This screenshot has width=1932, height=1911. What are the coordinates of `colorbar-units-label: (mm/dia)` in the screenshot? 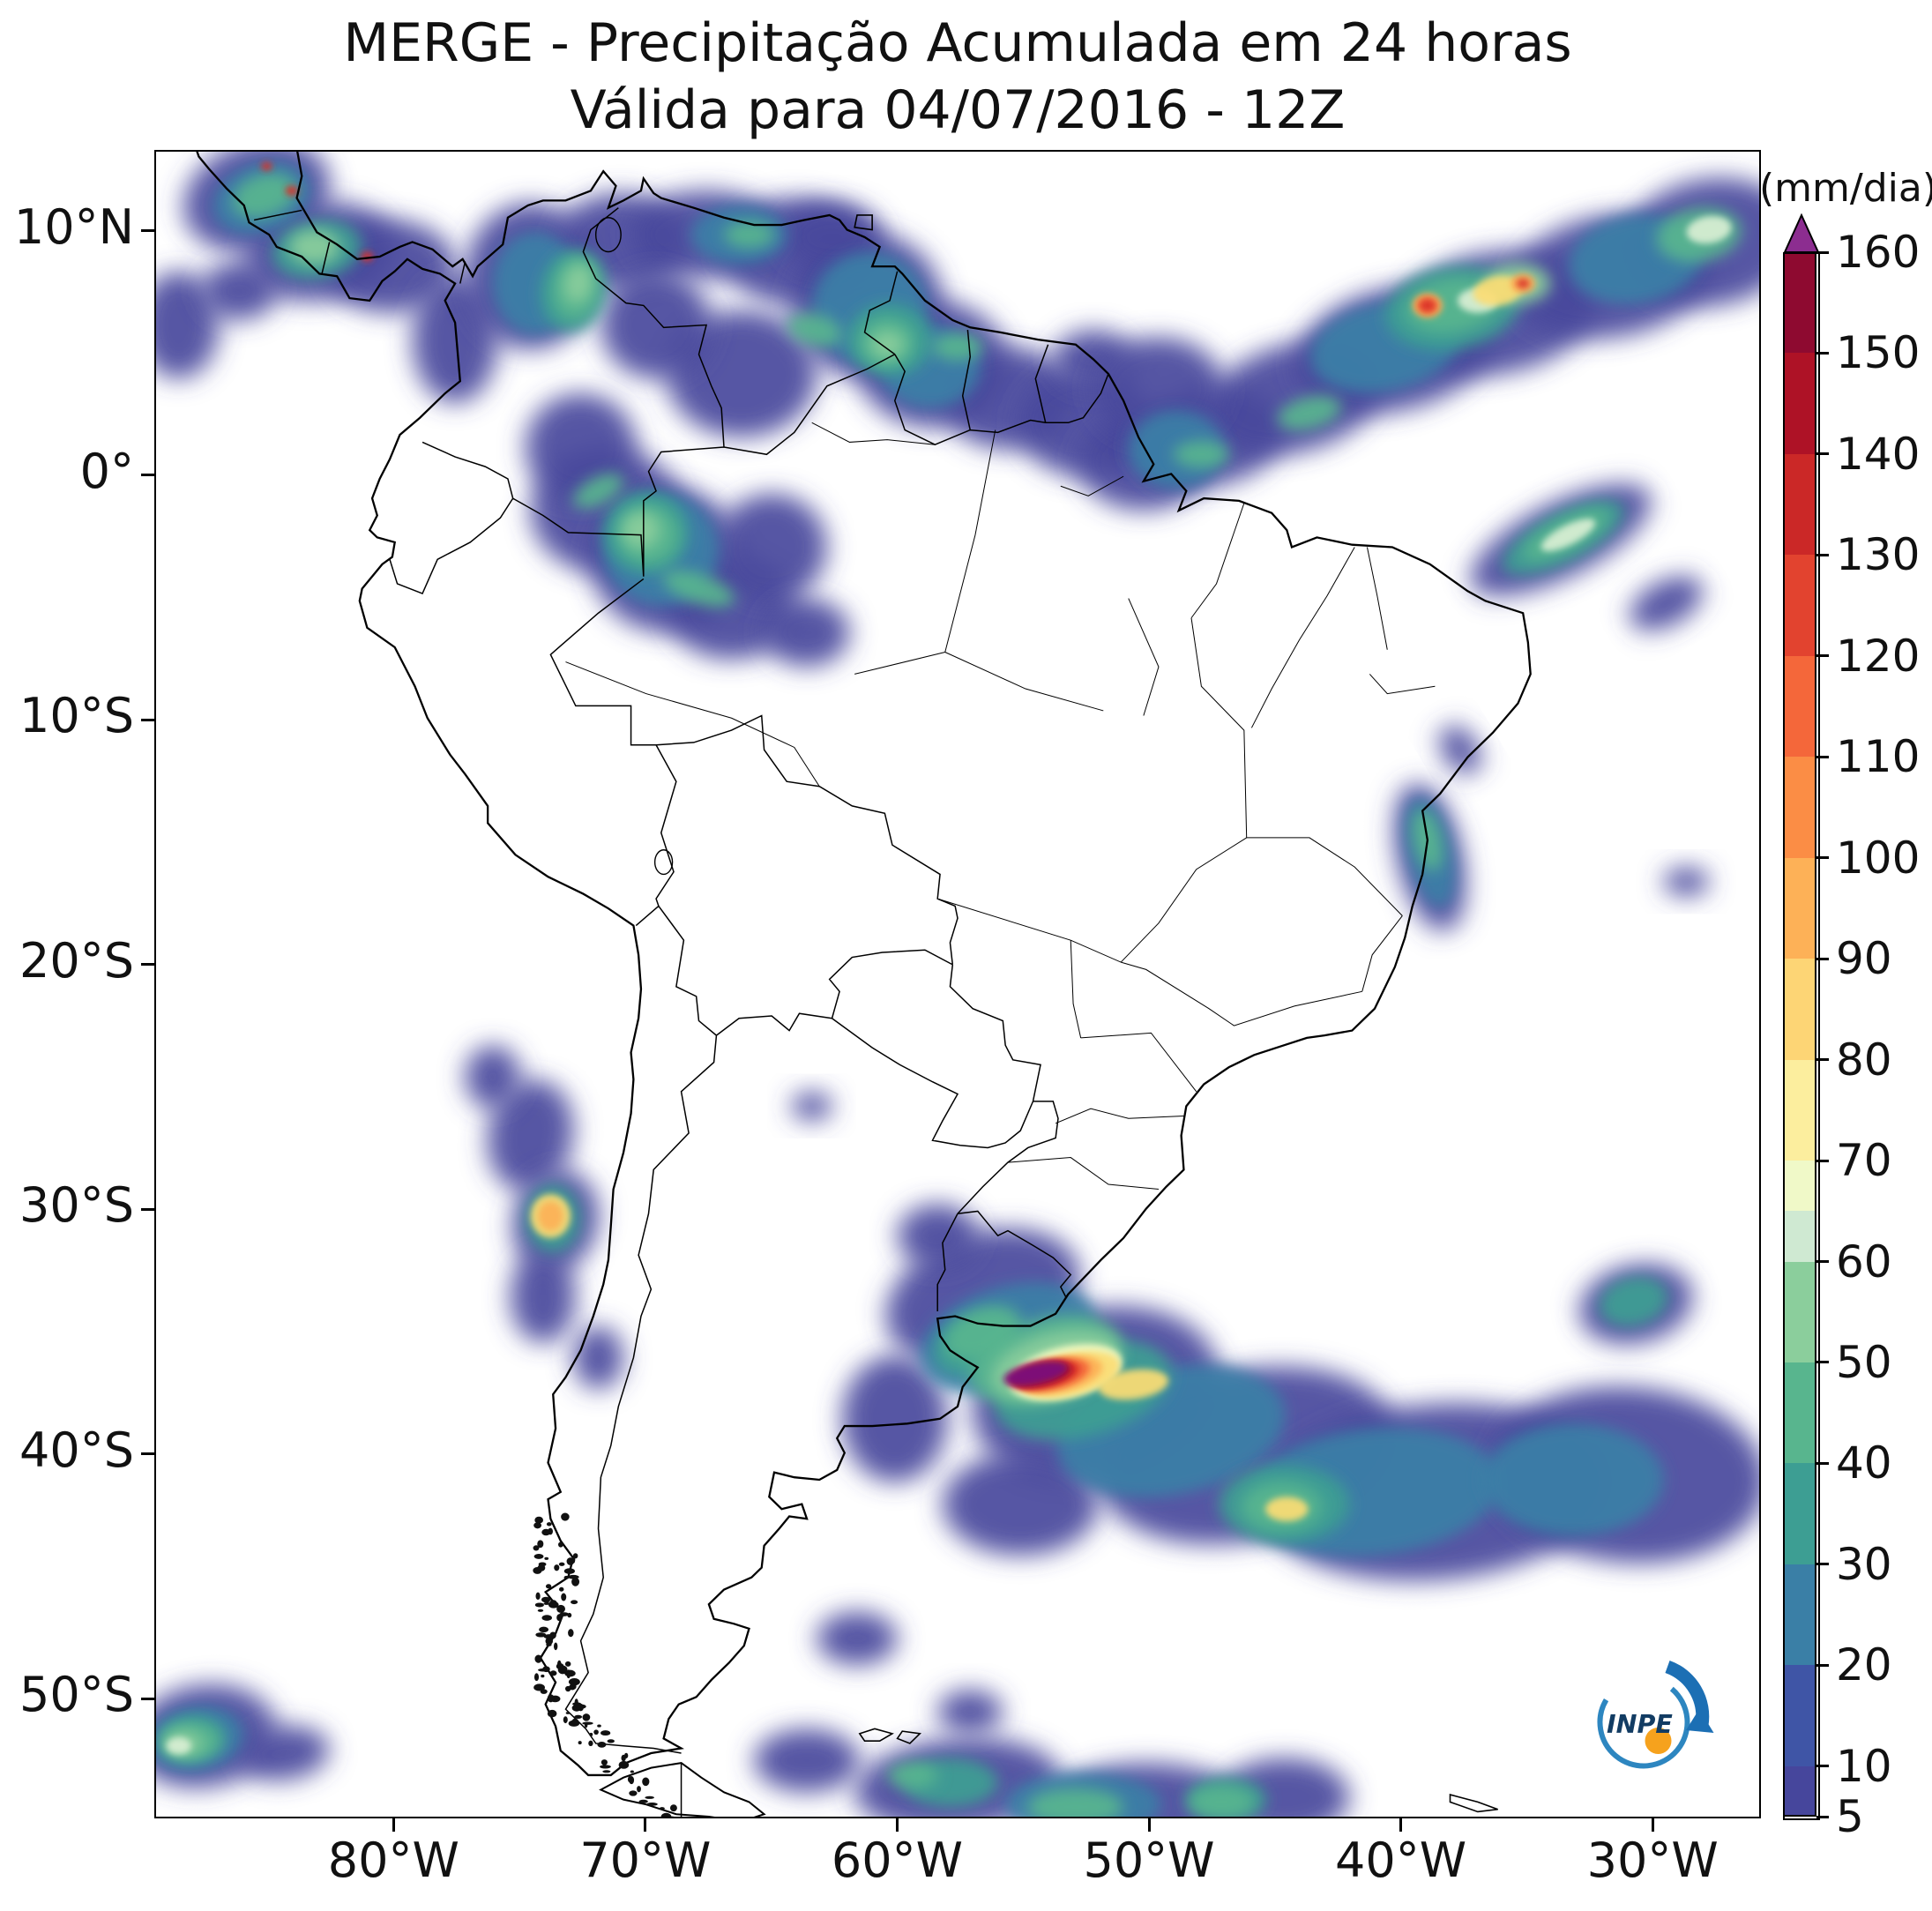 It's located at (1845, 188).